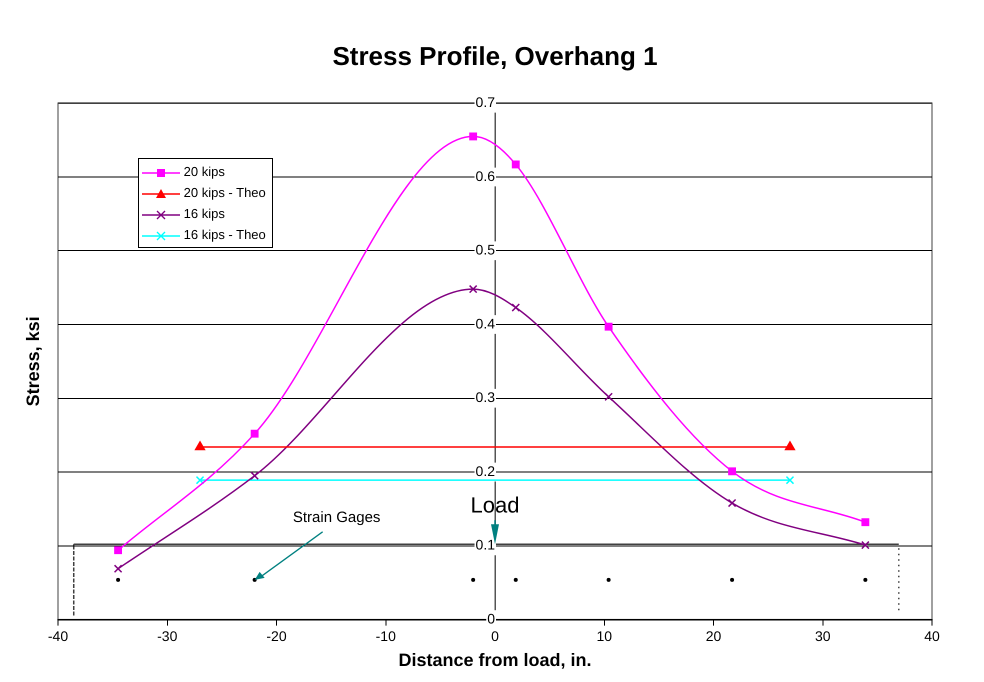 This screenshot has width=984, height=682. Describe the element at coordinates (486, 323) in the screenshot. I see `y-tick-label: 0.4` at that location.